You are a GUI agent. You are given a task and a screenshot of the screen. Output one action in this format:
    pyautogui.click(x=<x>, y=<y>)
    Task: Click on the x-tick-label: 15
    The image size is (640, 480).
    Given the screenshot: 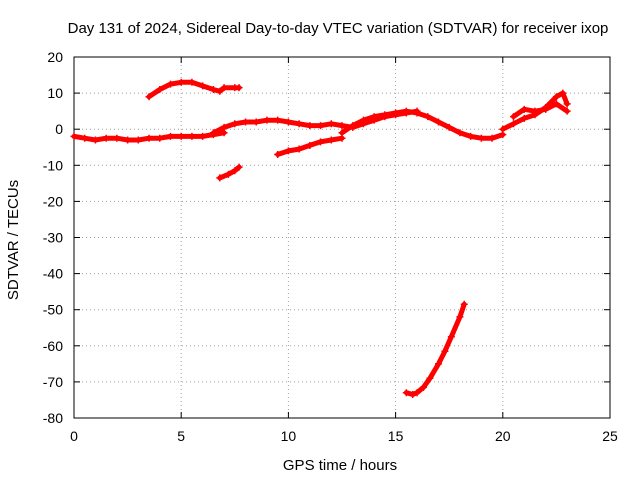 What is the action you would take?
    pyautogui.click(x=396, y=436)
    